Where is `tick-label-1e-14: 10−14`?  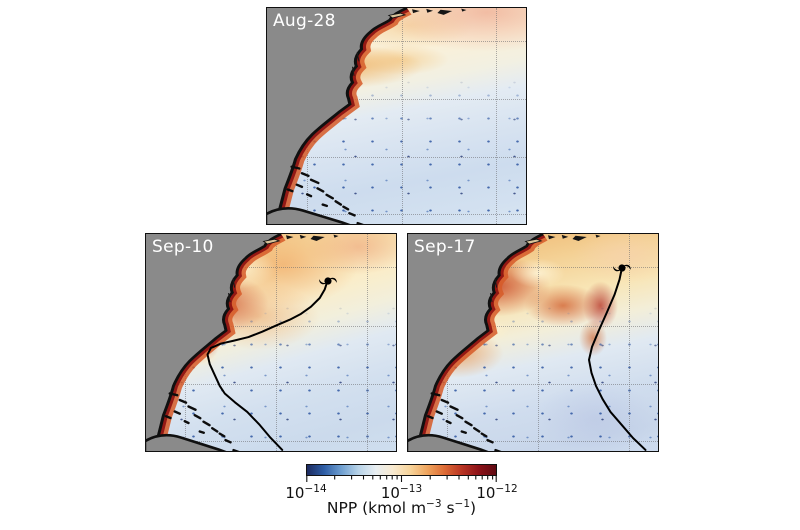 tick-label-1e-14: 10−14 is located at coordinates (306, 492).